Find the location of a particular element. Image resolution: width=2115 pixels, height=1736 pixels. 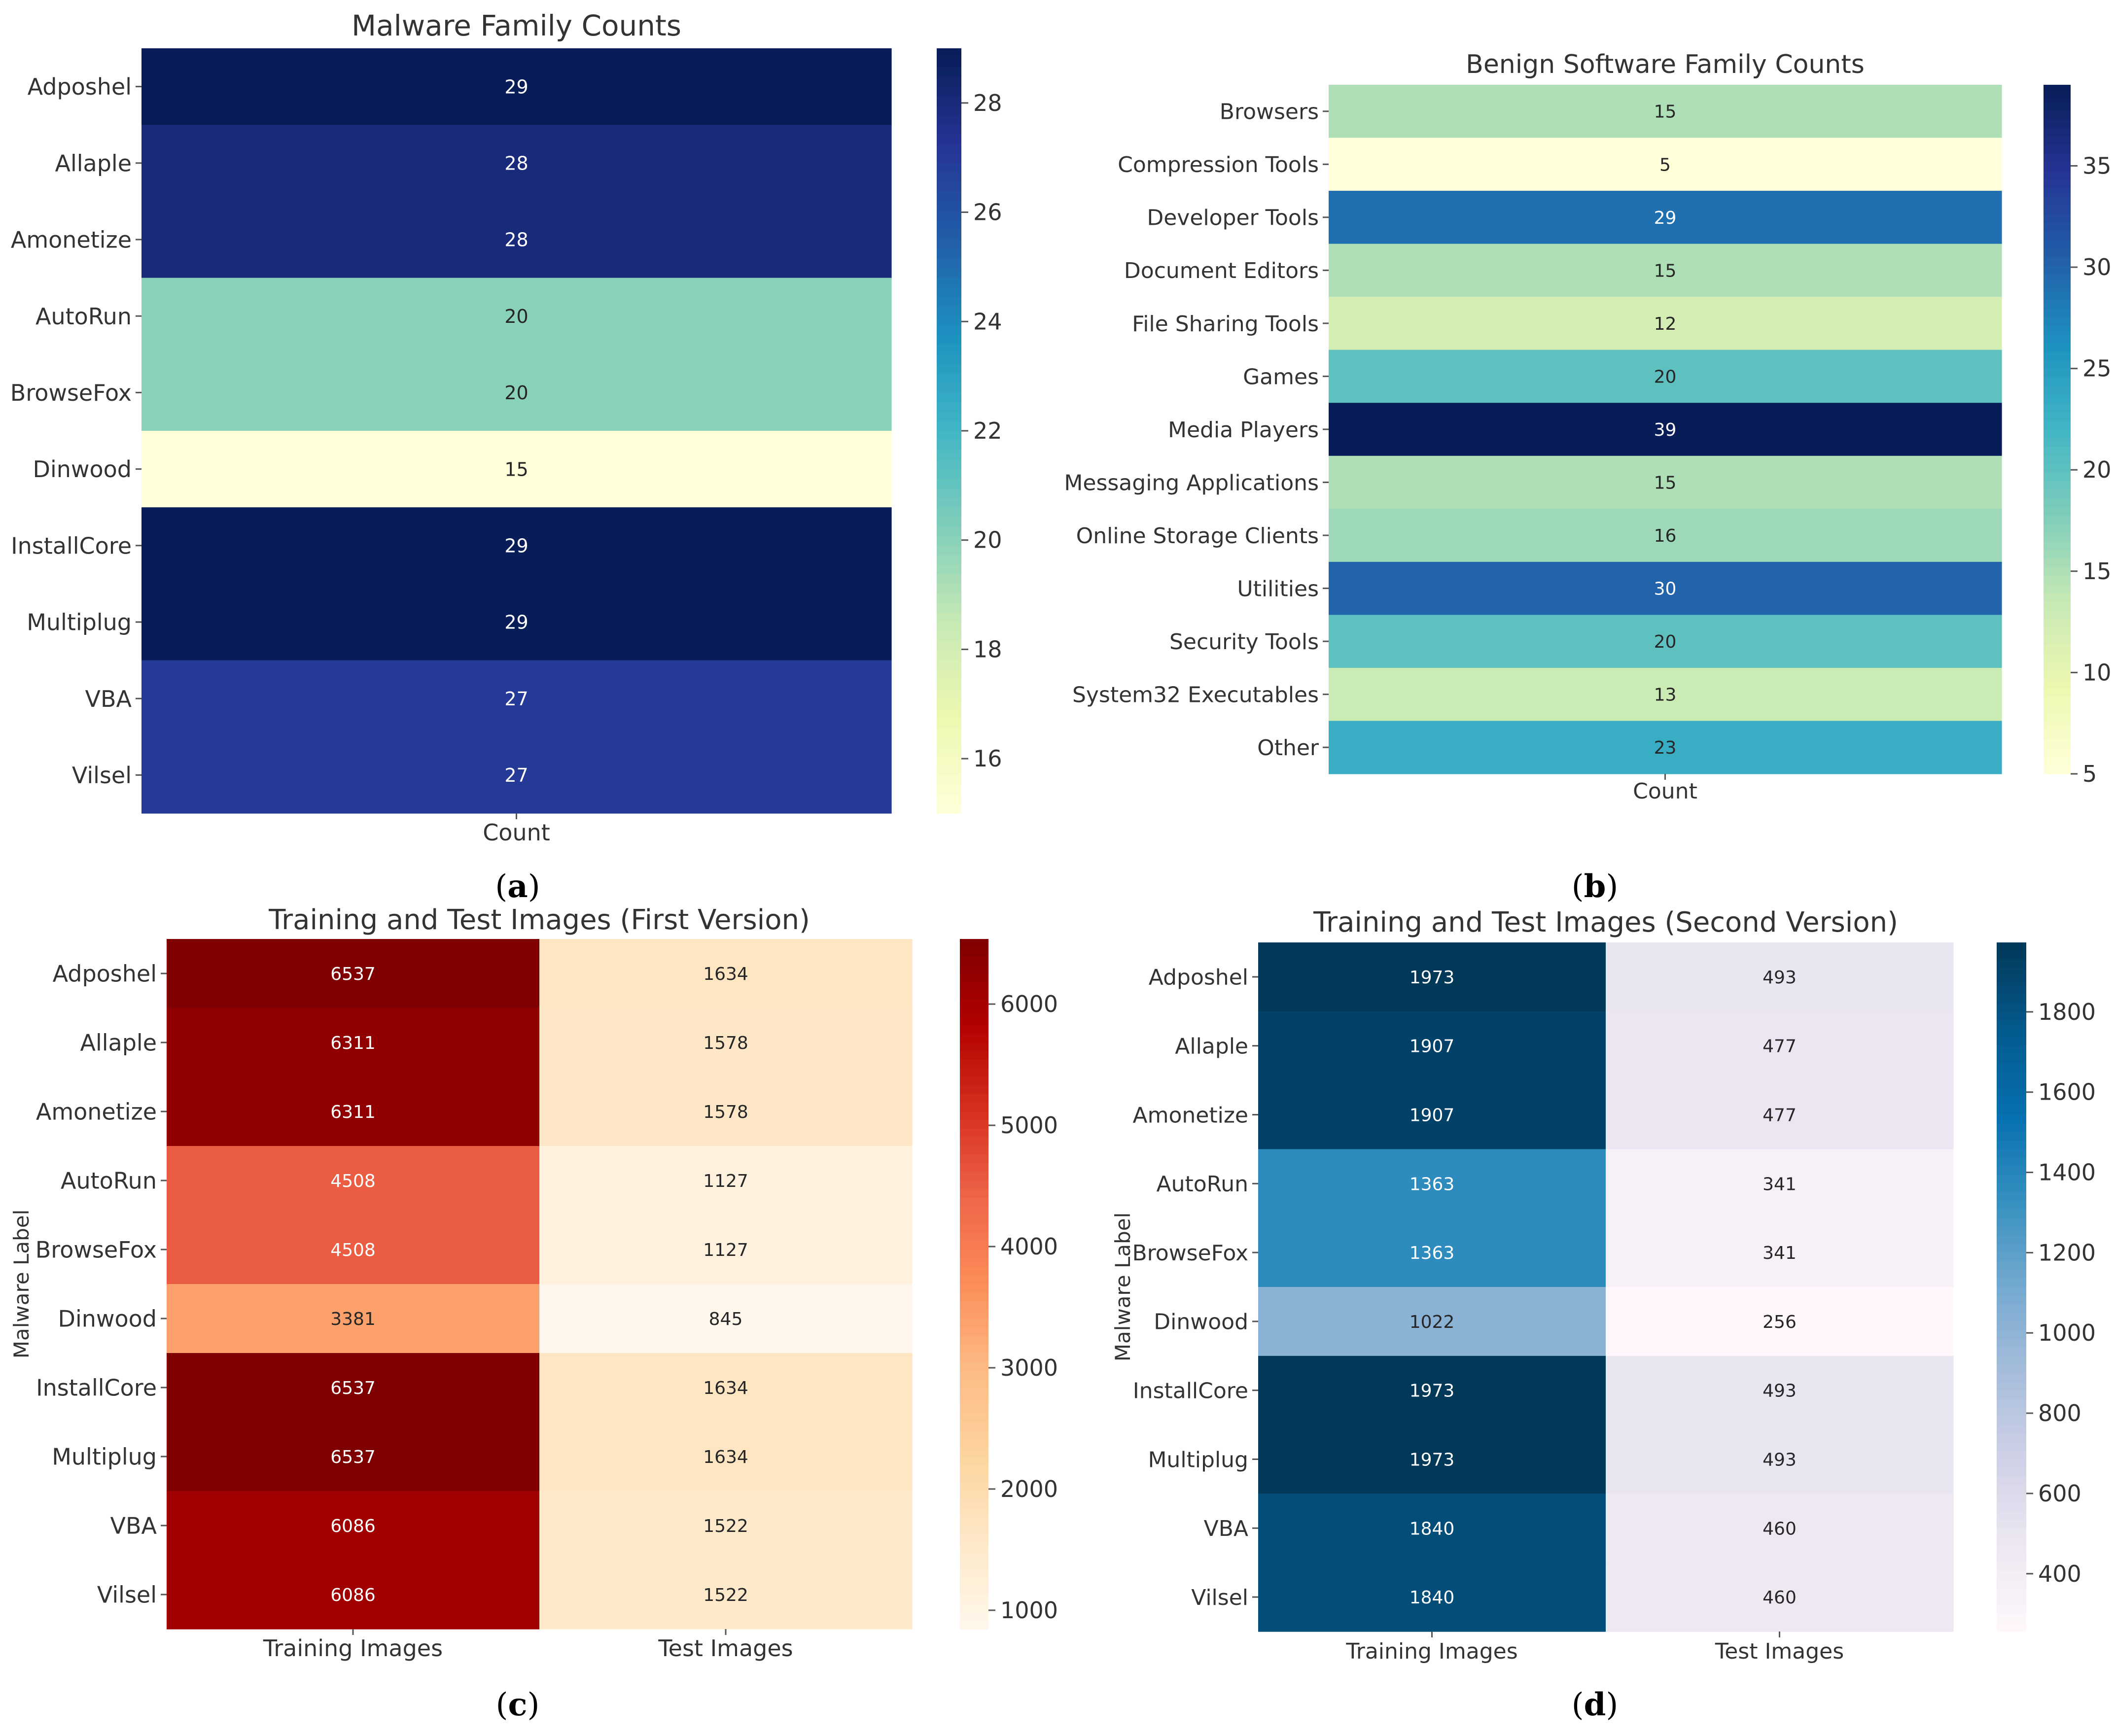

row-label: Dinwood is located at coordinates (1201, 1322).